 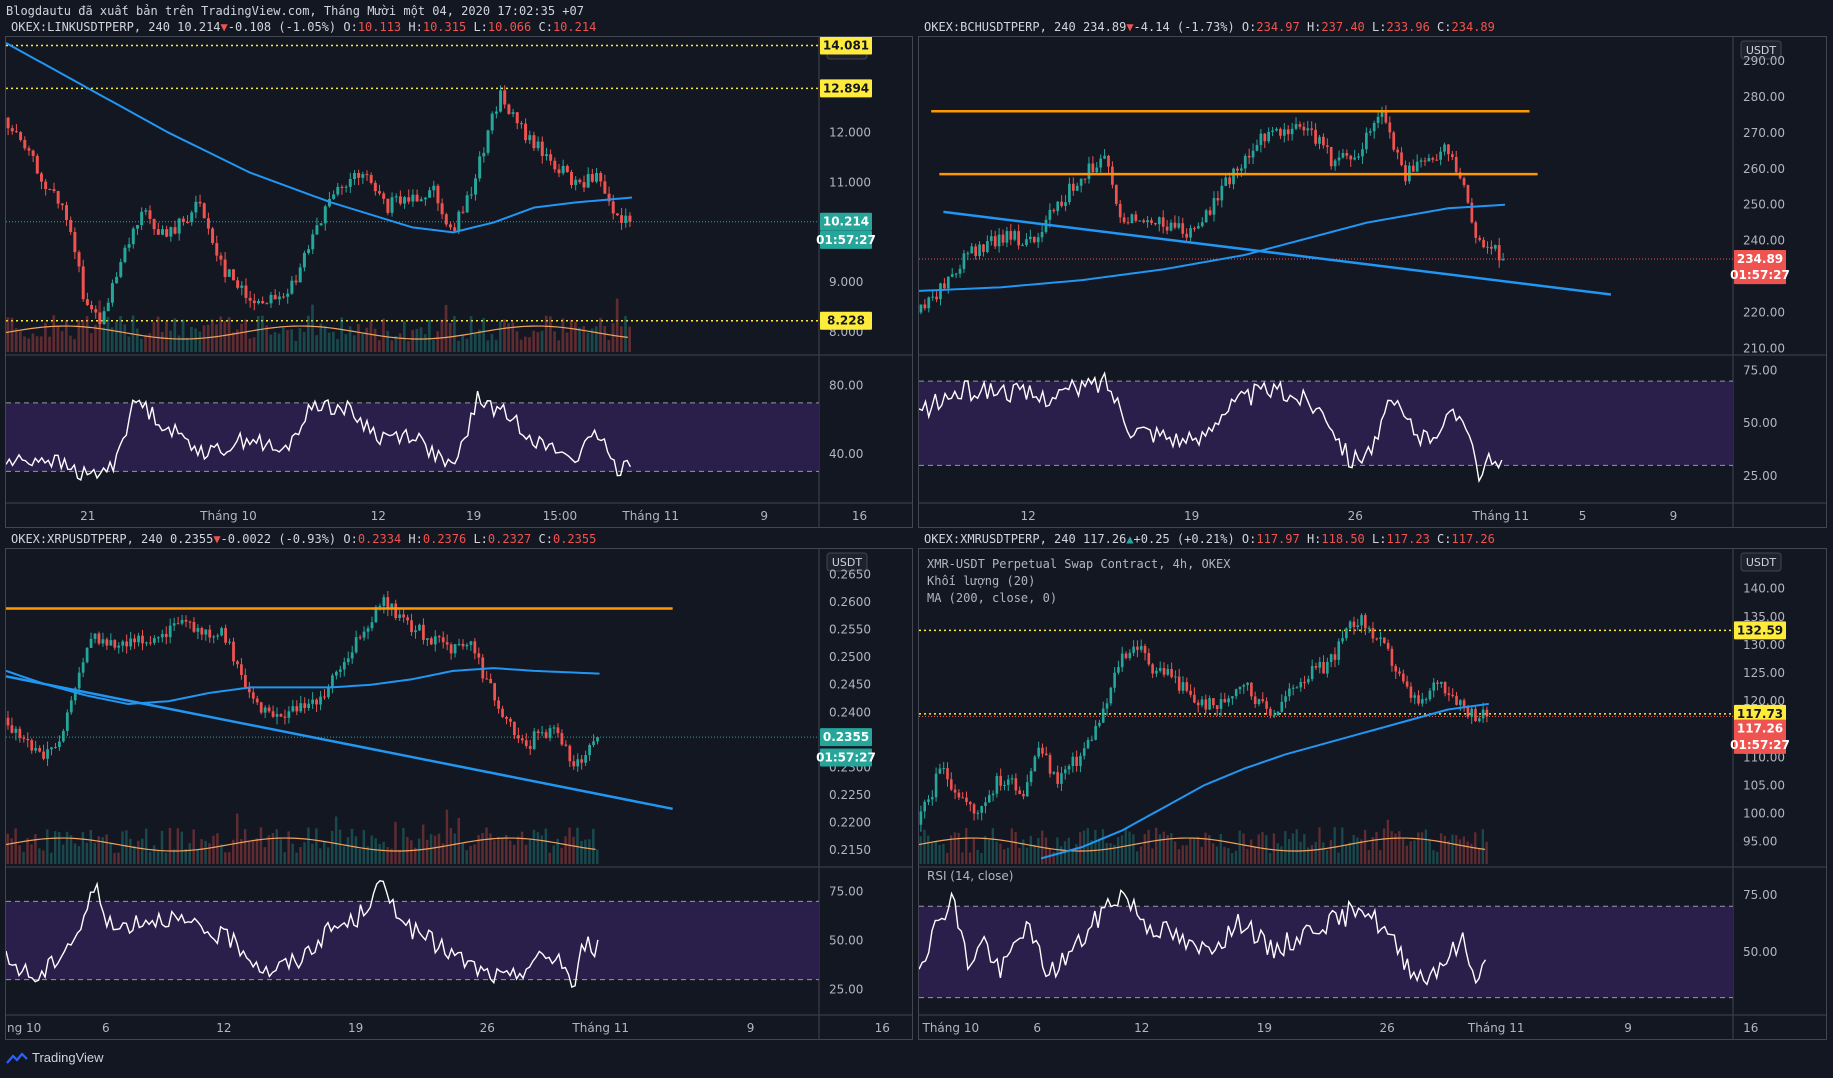 I want to click on svg-text: 234.89, so click(x=1760, y=259).